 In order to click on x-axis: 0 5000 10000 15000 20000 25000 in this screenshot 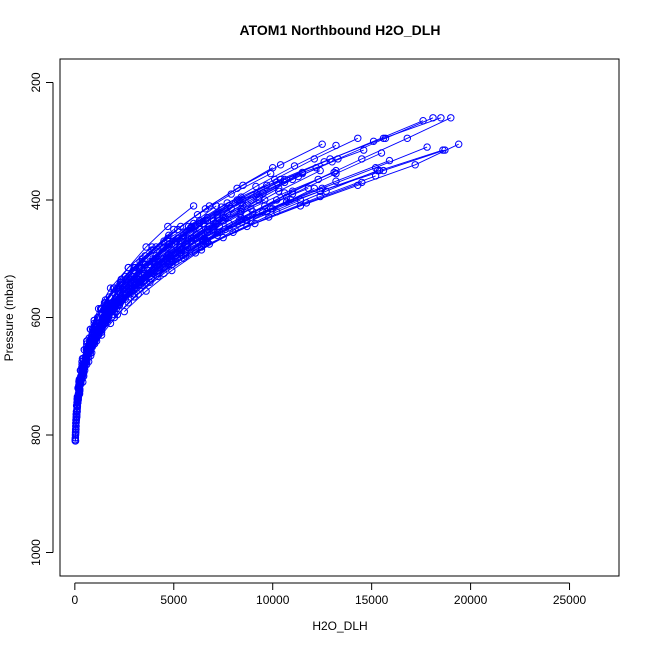, I will do `click(329, 594)`.